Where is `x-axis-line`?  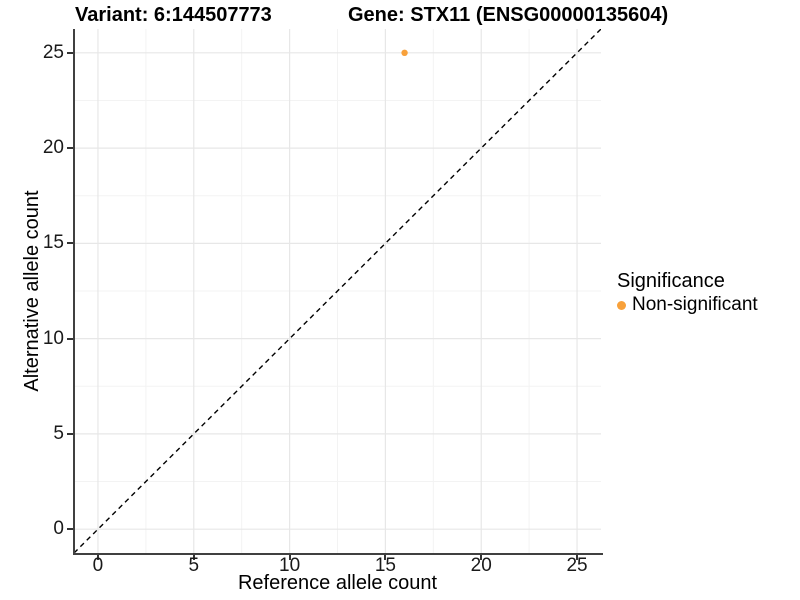 x-axis-line is located at coordinates (338, 554).